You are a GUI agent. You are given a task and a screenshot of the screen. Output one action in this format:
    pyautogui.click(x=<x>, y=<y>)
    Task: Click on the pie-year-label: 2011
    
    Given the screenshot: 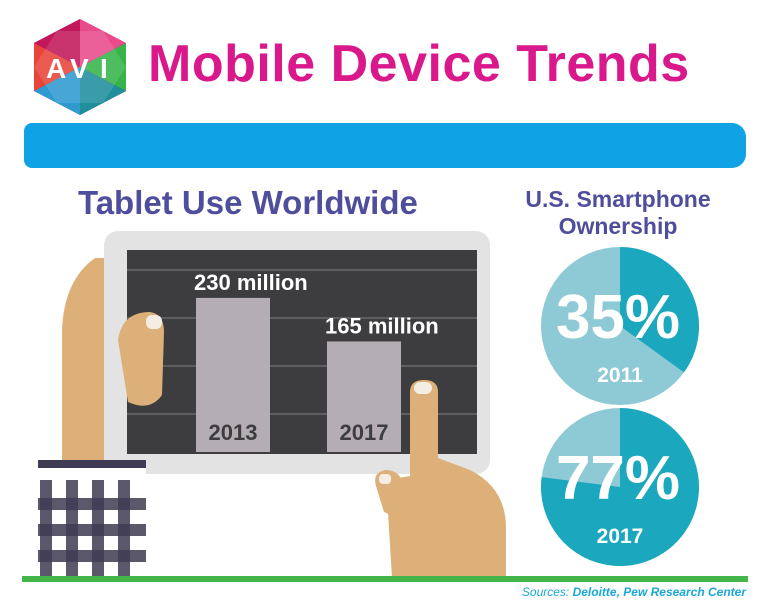 What is the action you would take?
    pyautogui.click(x=620, y=375)
    